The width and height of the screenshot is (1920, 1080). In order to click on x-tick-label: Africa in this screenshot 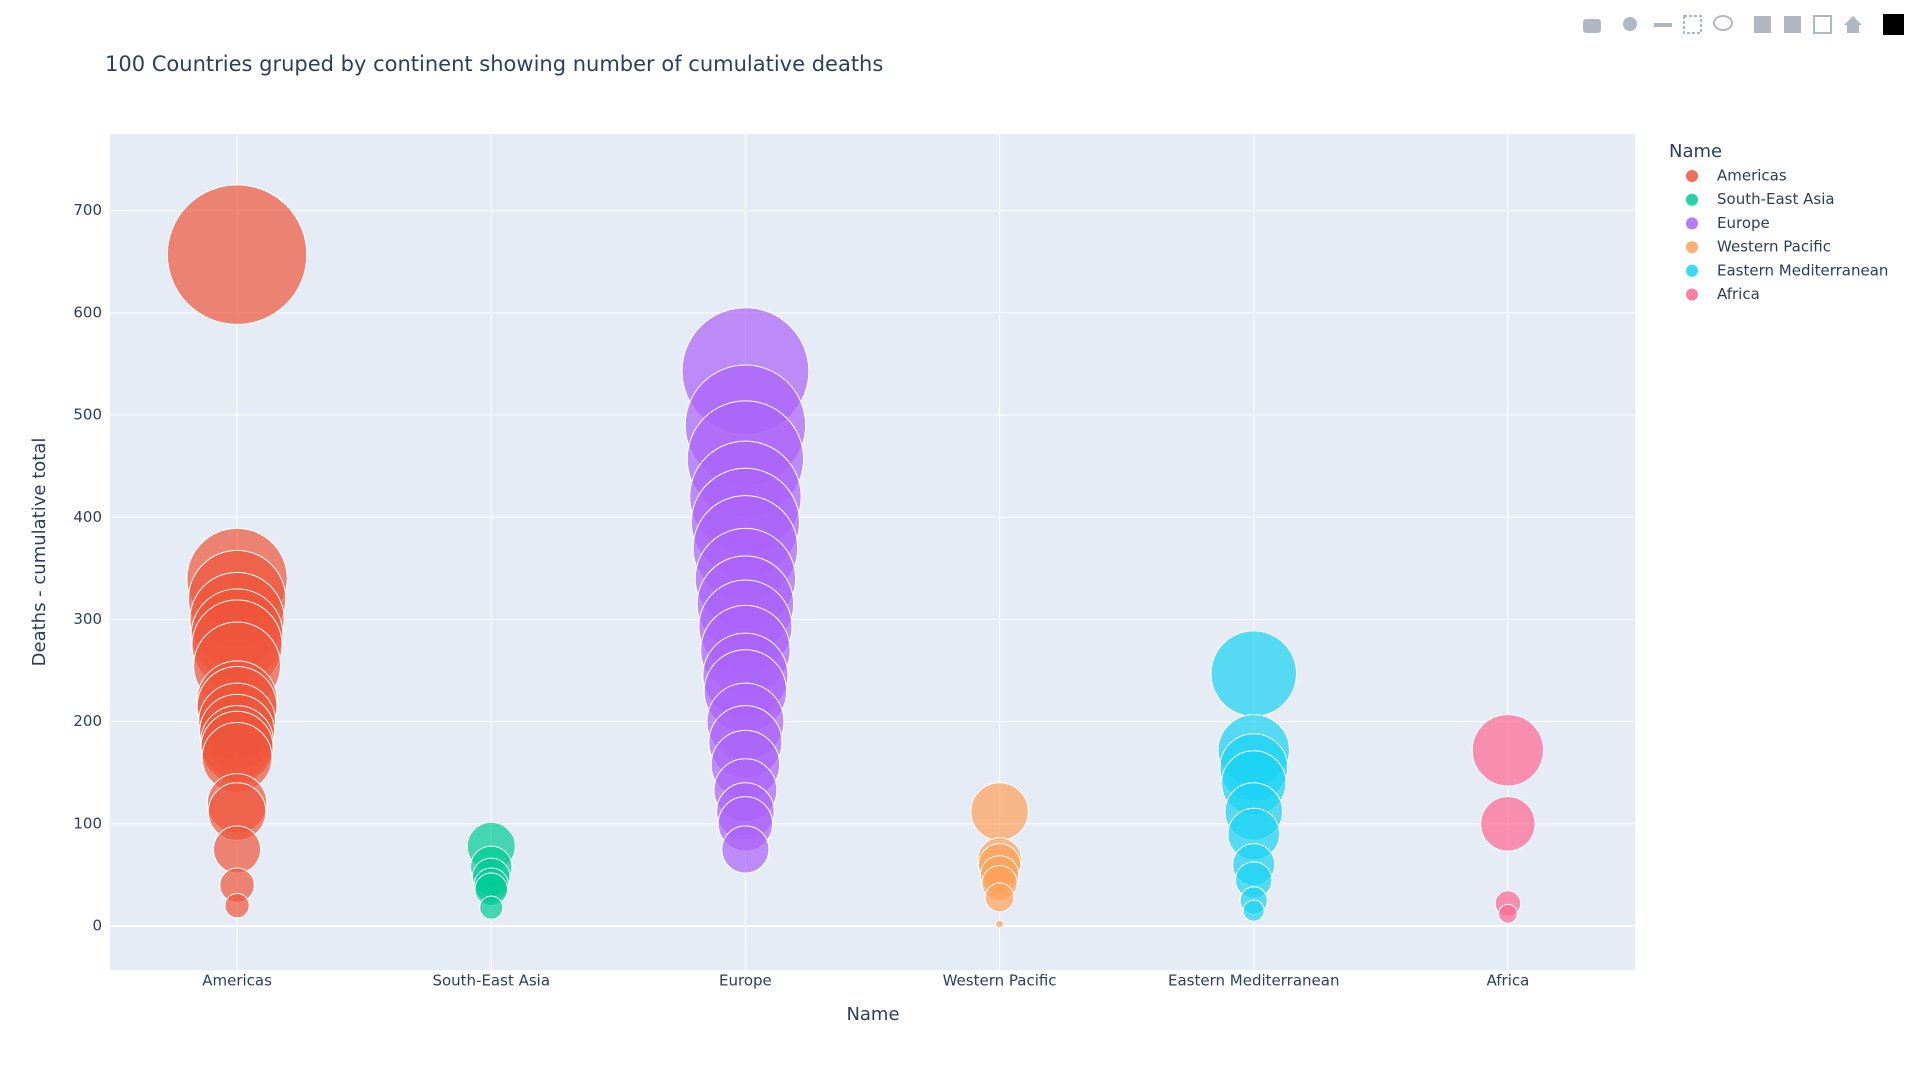, I will do `click(1508, 981)`.